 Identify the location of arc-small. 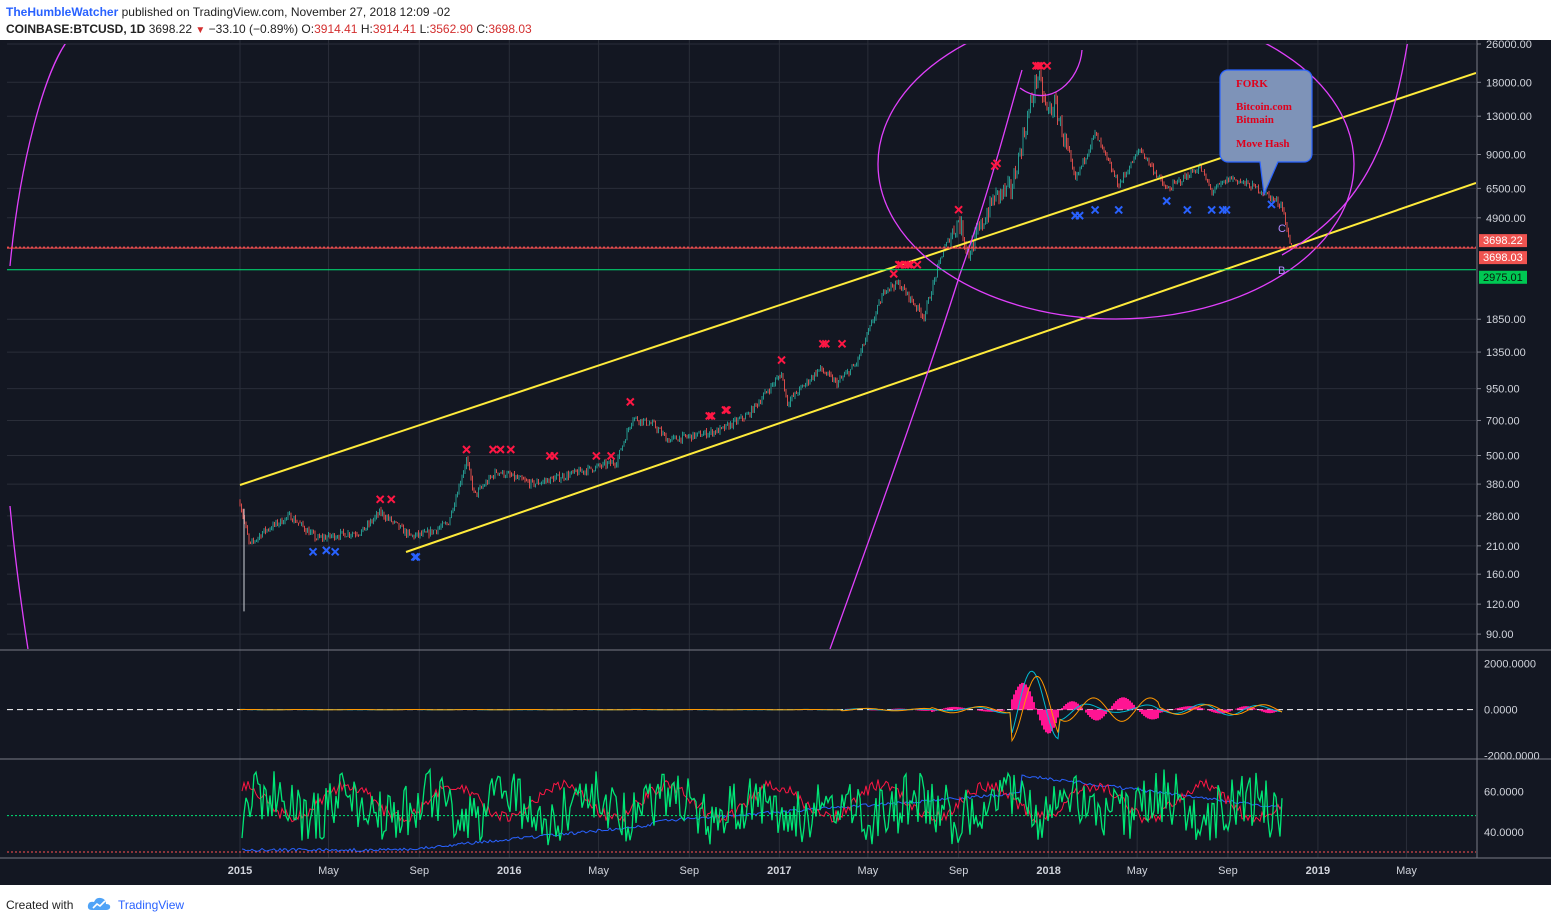
(1051, 73).